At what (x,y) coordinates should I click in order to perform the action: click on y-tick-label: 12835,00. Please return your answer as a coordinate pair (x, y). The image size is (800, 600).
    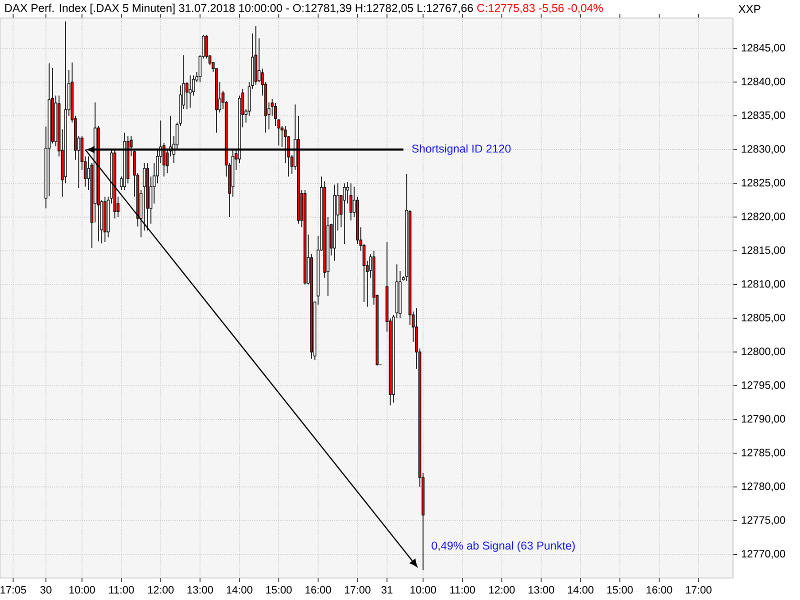
    Looking at the image, I should click on (764, 115).